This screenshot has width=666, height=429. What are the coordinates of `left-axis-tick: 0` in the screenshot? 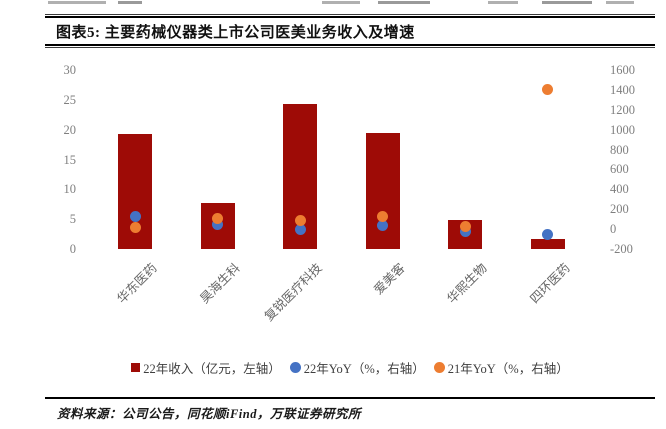 It's located at (72, 249).